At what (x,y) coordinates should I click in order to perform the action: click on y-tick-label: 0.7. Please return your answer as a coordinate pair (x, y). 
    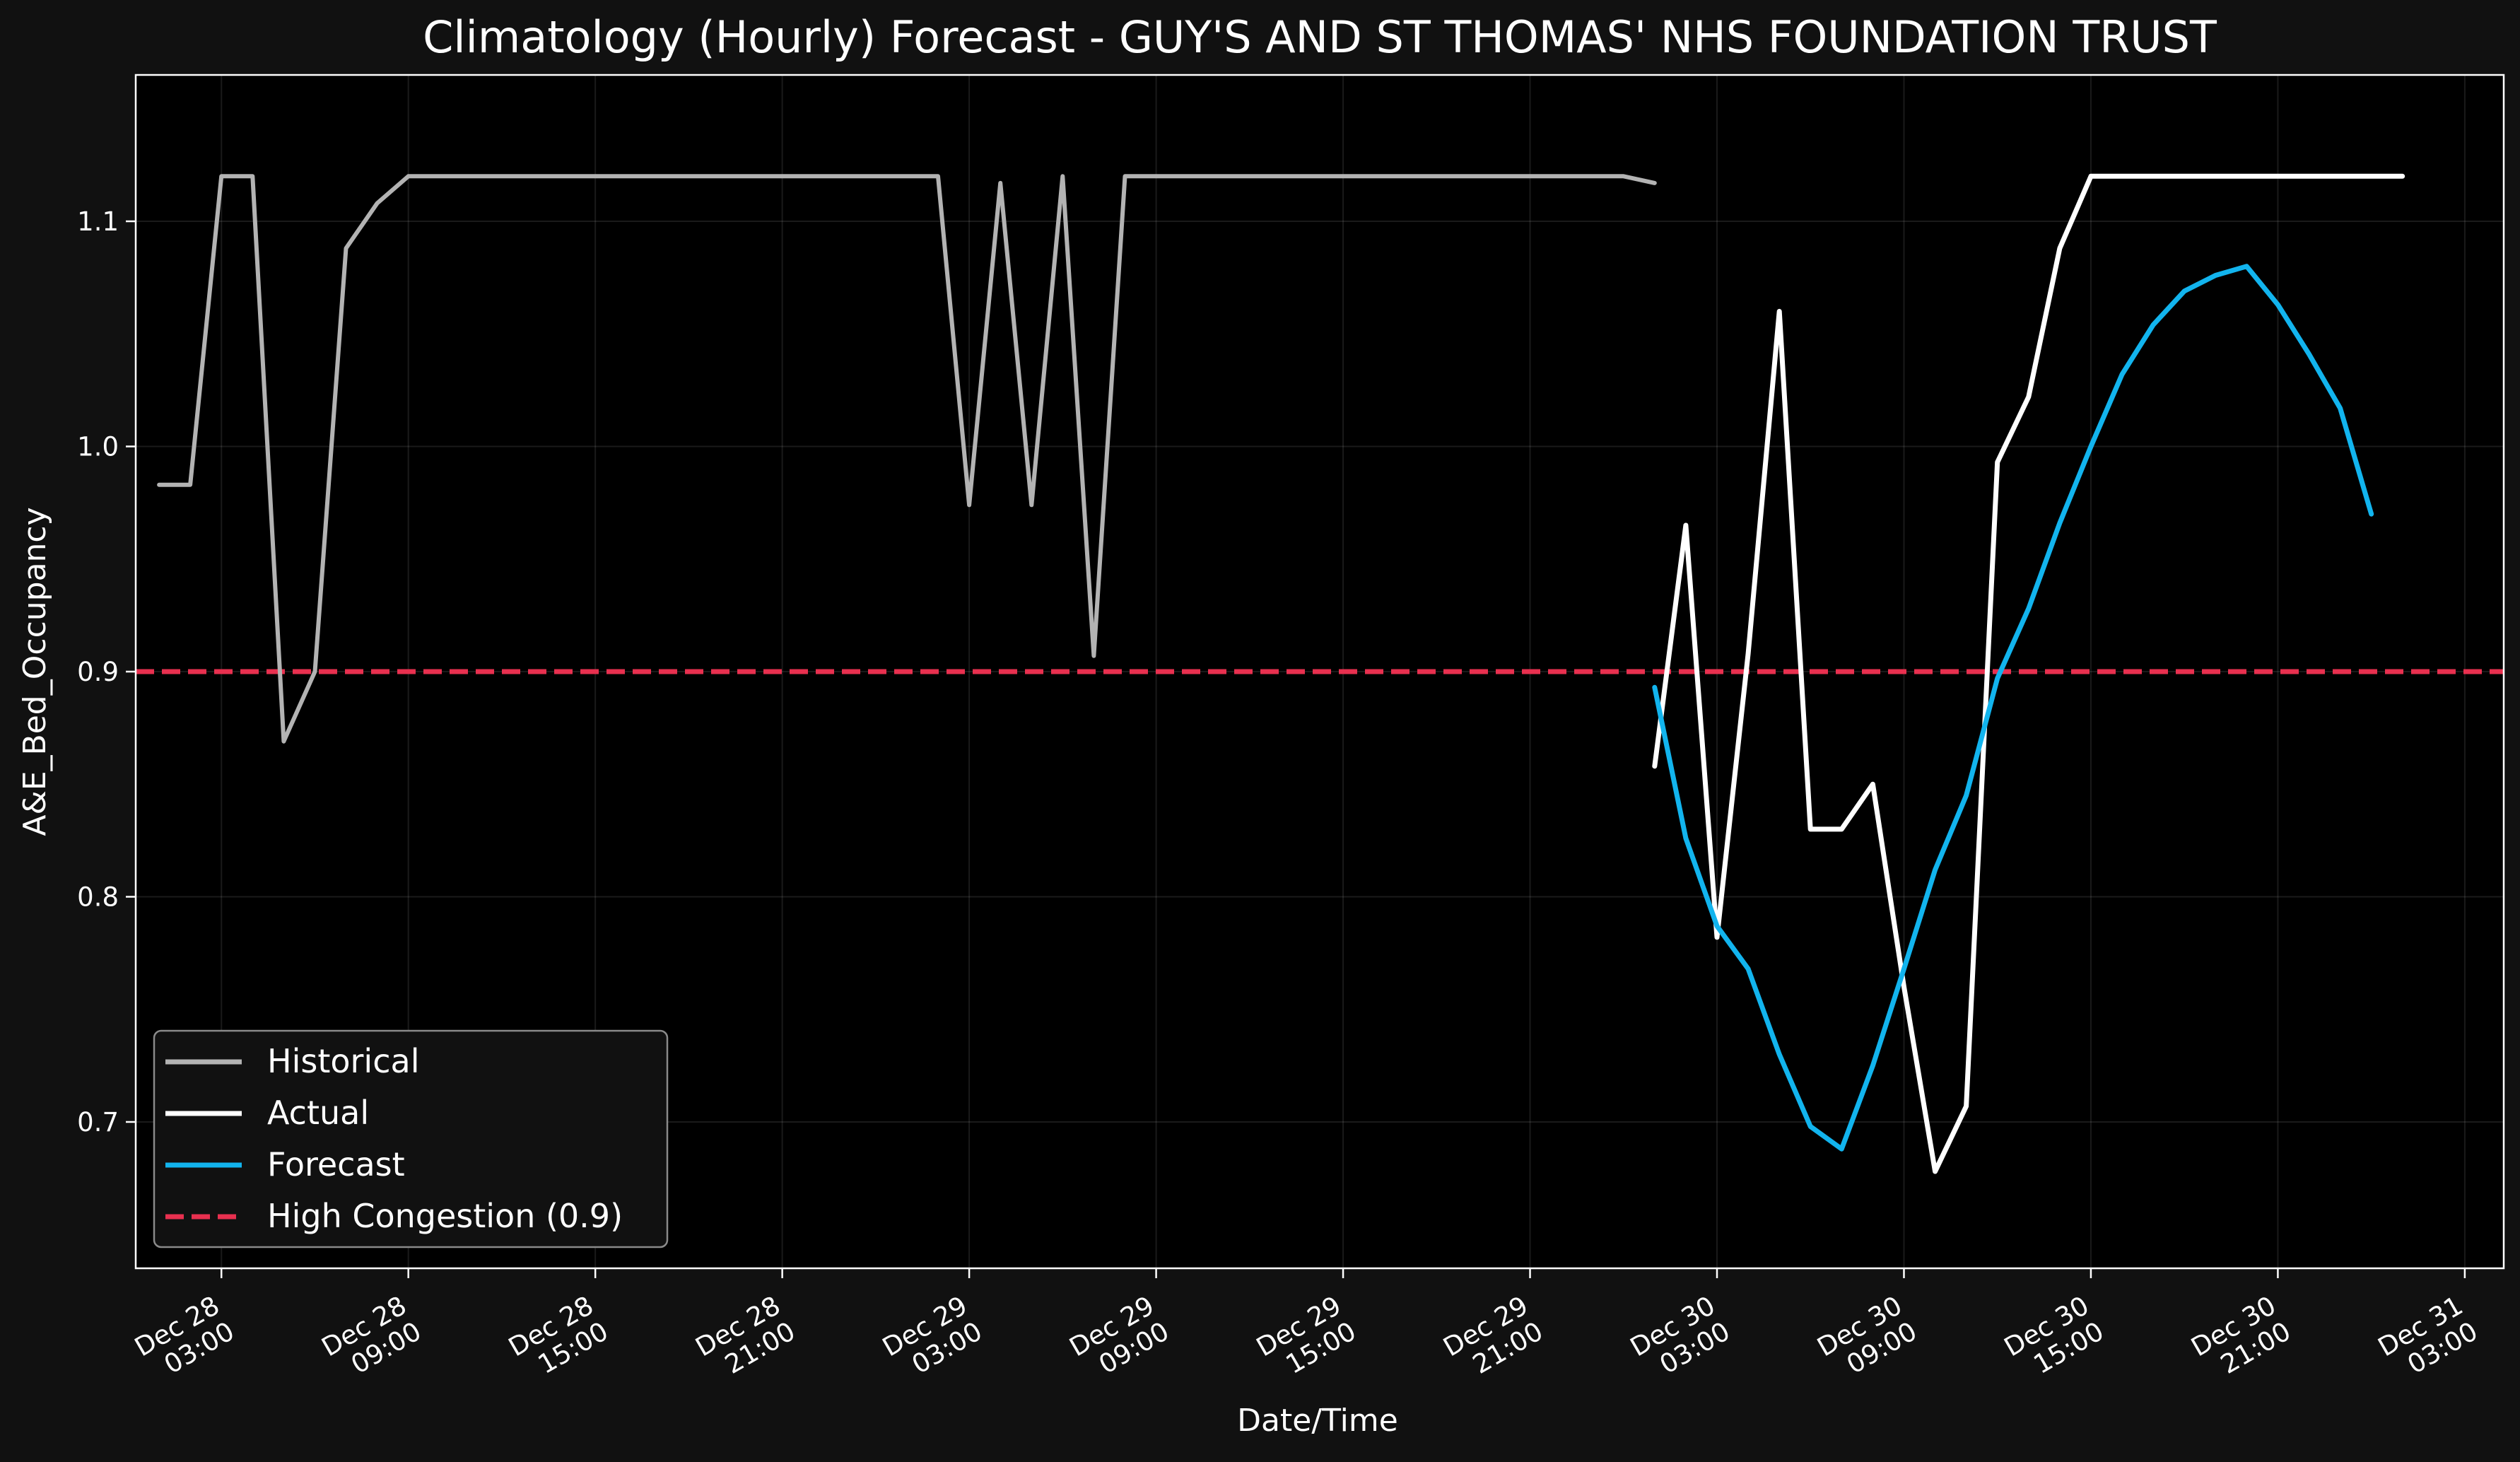
    Looking at the image, I should click on (98, 1122).